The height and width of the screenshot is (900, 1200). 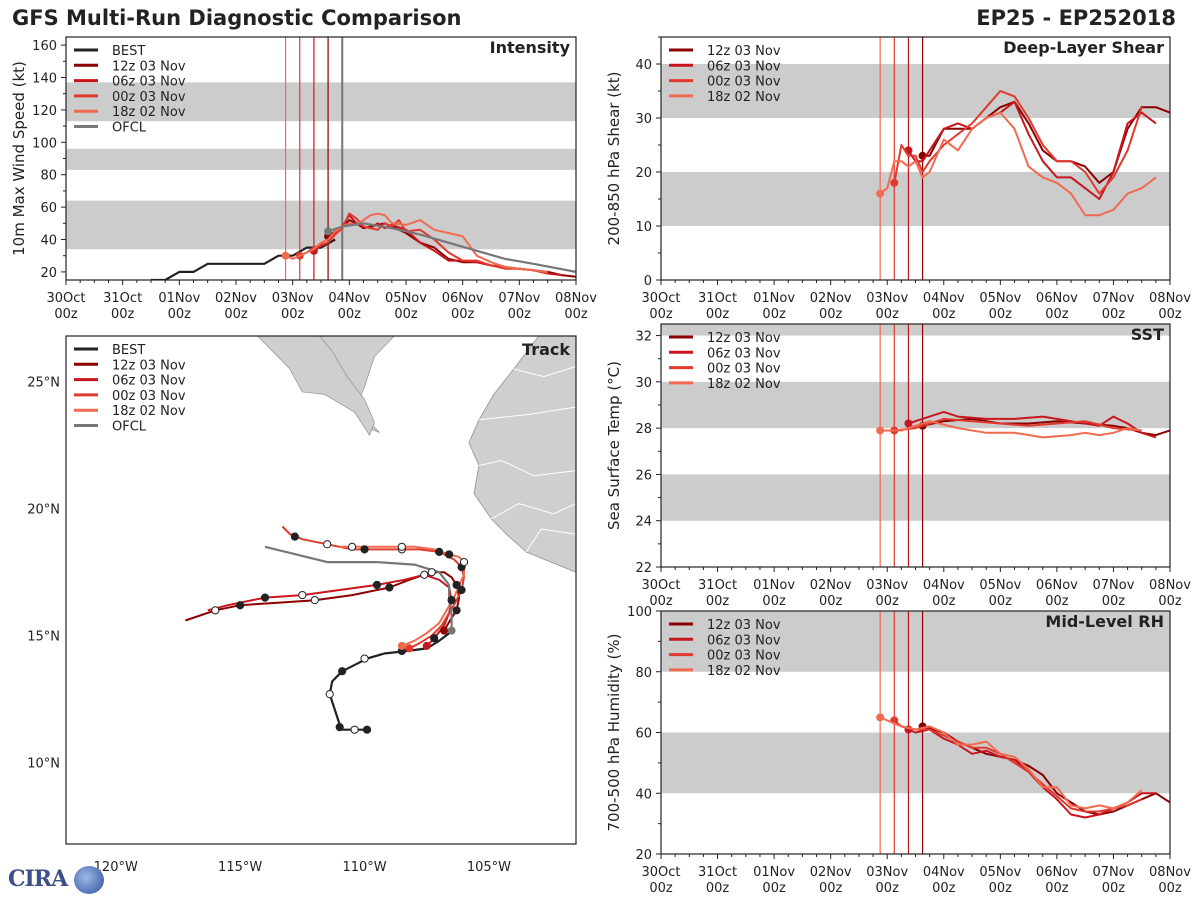 I want to click on y-tick-label: 100, so click(x=639, y=612).